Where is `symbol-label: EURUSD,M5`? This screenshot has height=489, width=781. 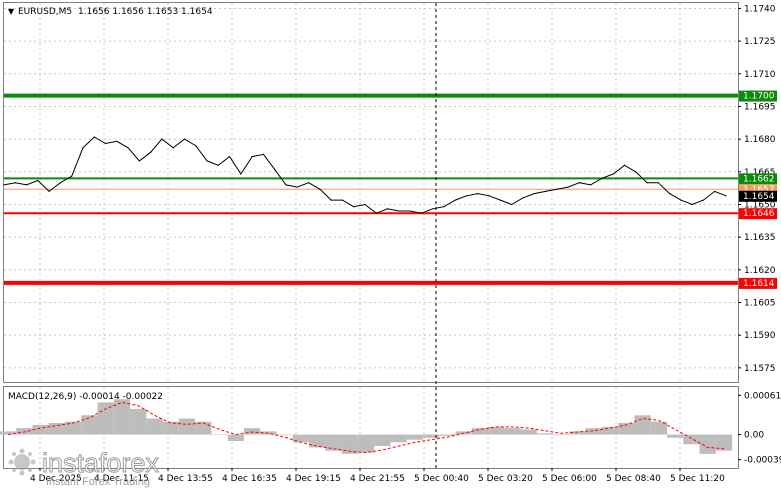 symbol-label: EURUSD,M5 is located at coordinates (45, 12).